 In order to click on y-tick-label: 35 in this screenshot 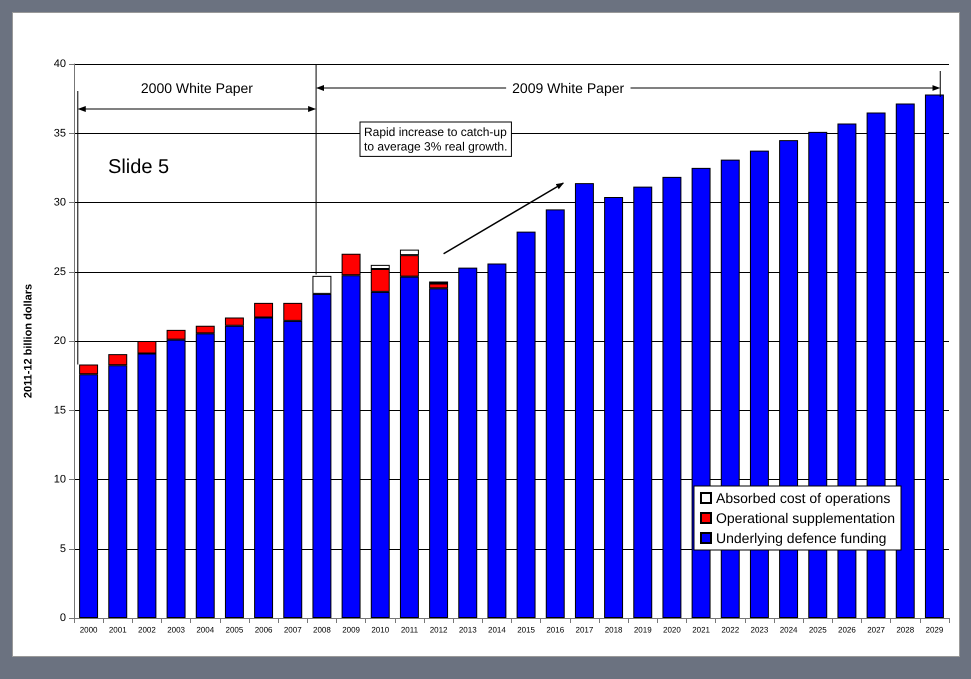, I will do `click(60, 133)`.